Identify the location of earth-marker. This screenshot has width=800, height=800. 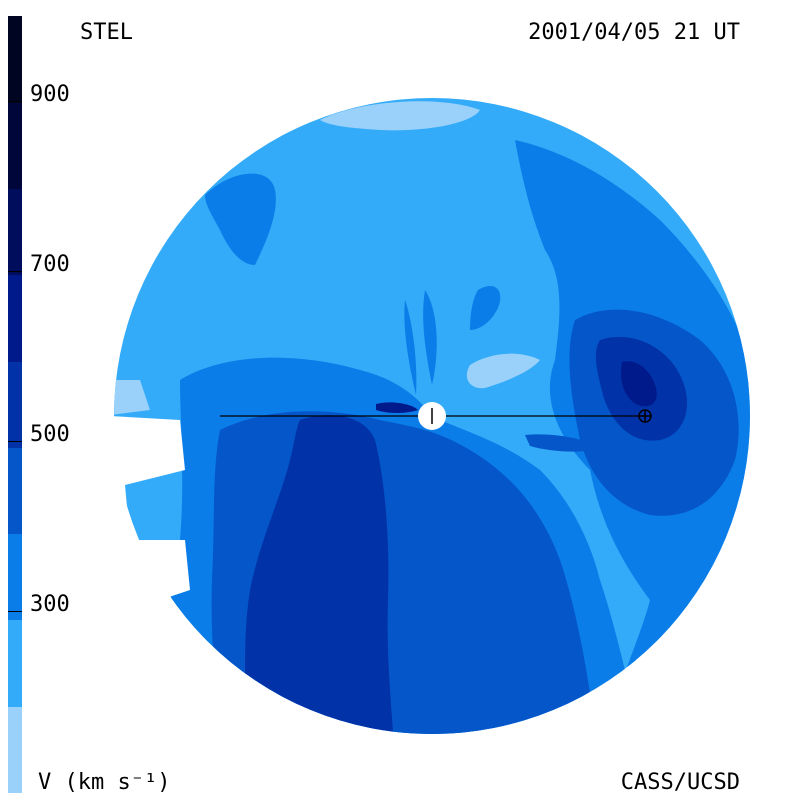
(645, 416).